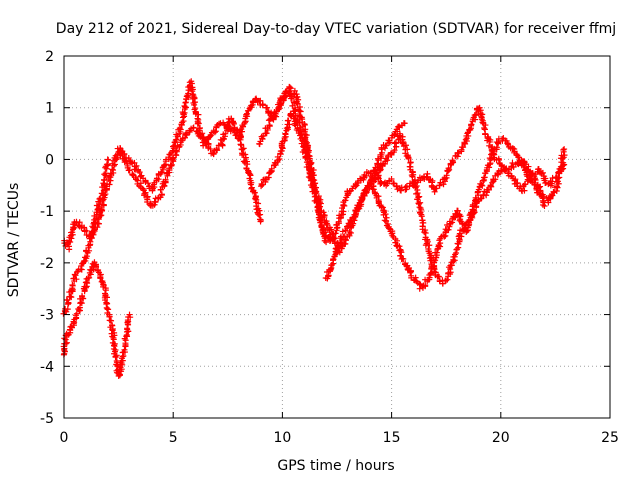 The image size is (640, 480). Describe the element at coordinates (501, 438) in the screenshot. I see `x-tick-label: 20` at that location.